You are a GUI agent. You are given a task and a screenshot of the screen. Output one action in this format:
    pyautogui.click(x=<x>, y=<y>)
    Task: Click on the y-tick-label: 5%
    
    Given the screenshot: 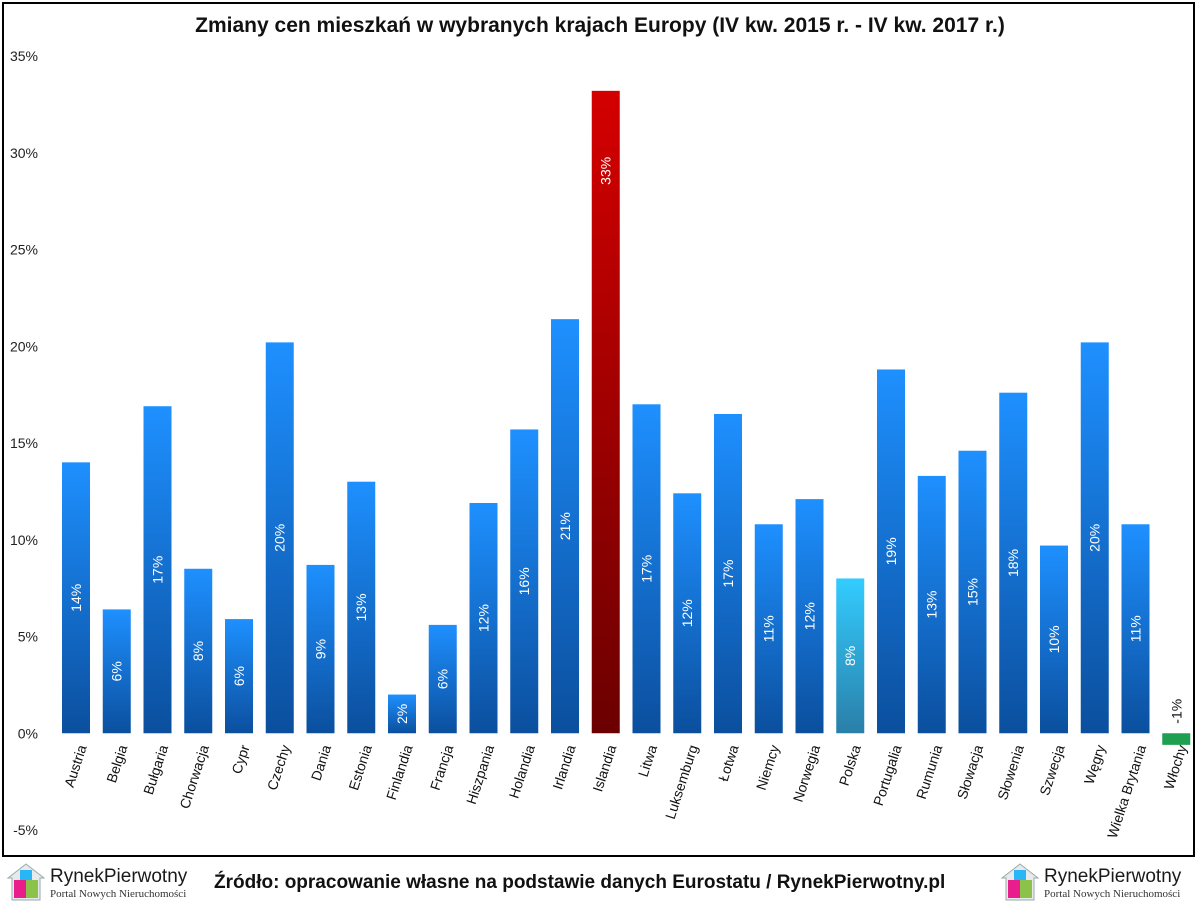 What is the action you would take?
    pyautogui.click(x=28, y=637)
    